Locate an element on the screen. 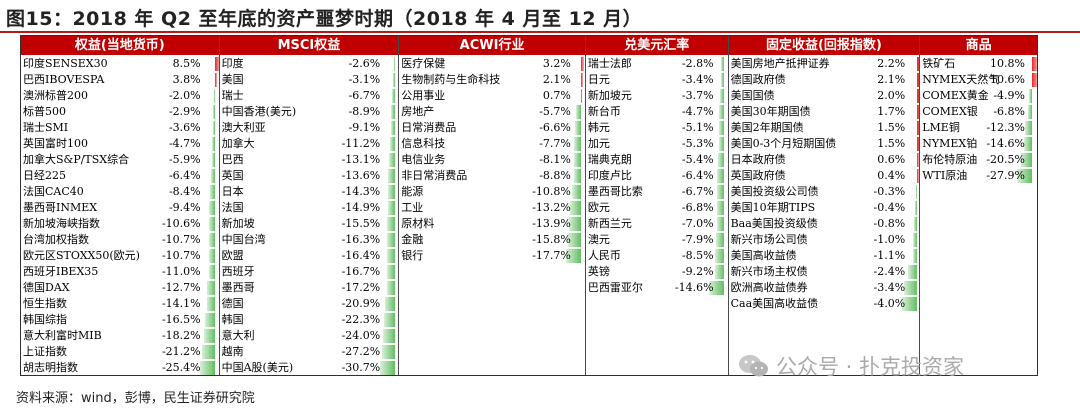 The height and width of the screenshot is (413, 1080). row-value: 8.5% is located at coordinates (186, 63).